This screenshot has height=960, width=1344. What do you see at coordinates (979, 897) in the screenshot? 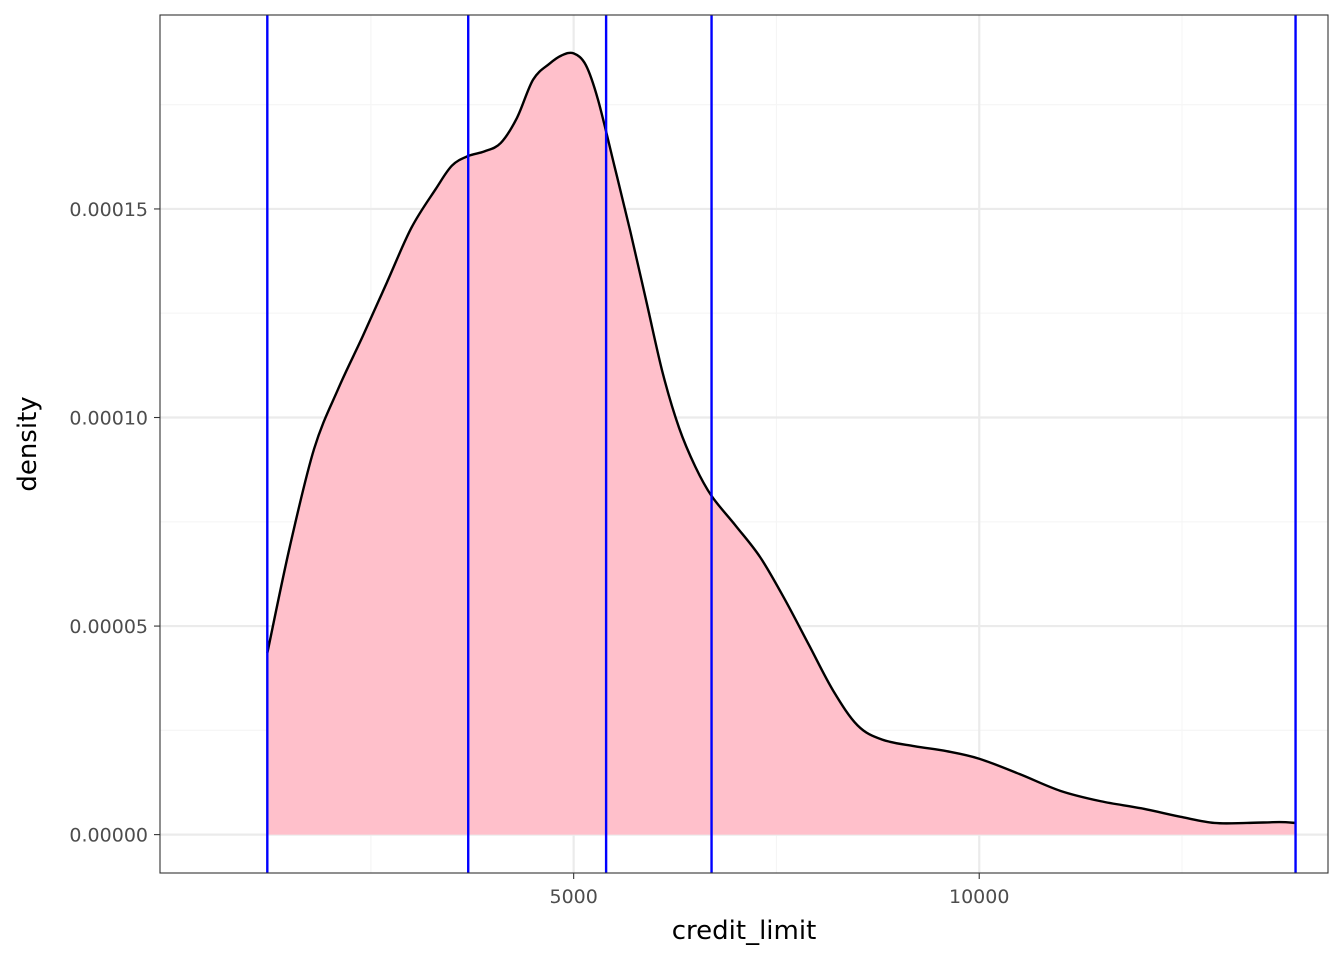
I see `x-tick-label: 10000` at bounding box center [979, 897].